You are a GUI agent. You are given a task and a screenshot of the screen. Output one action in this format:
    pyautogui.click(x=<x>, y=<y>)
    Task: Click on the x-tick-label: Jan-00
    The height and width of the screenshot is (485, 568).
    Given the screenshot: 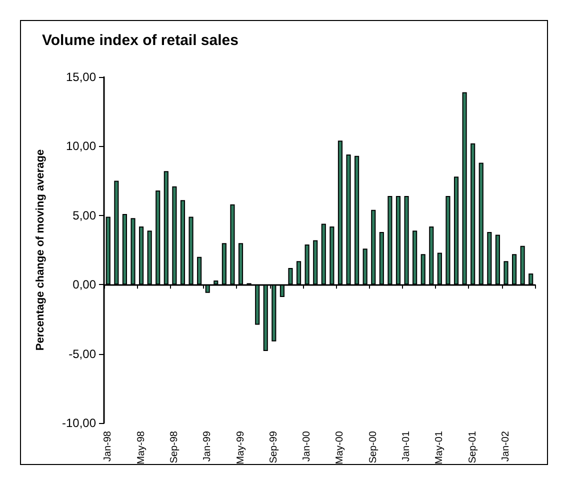 What is the action you would take?
    pyautogui.click(x=307, y=446)
    